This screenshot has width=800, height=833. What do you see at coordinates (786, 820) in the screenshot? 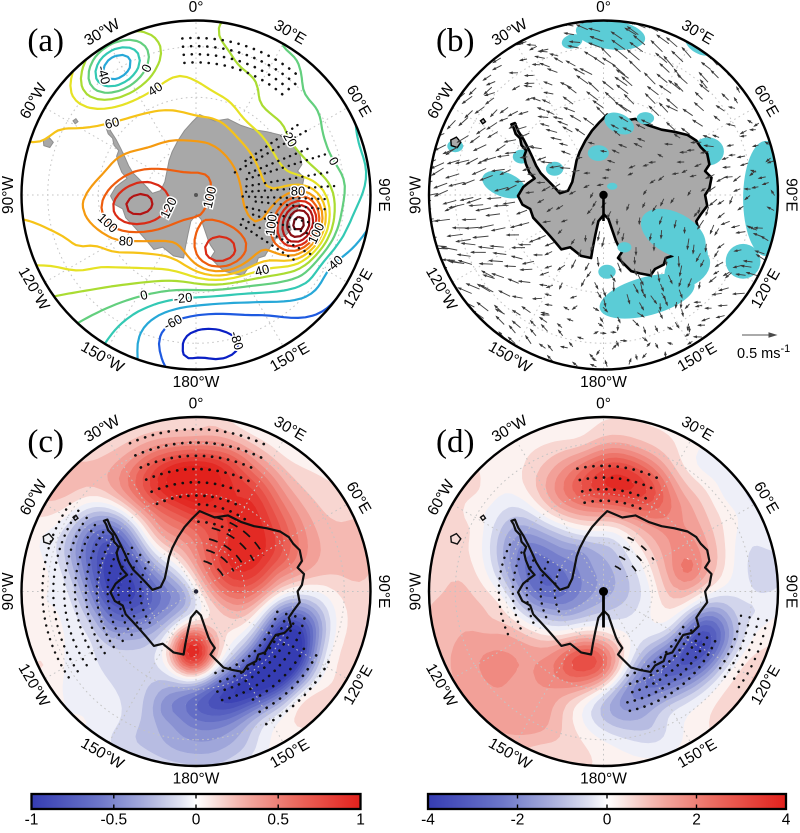
I see `svg-text: 4` at bounding box center [786, 820].